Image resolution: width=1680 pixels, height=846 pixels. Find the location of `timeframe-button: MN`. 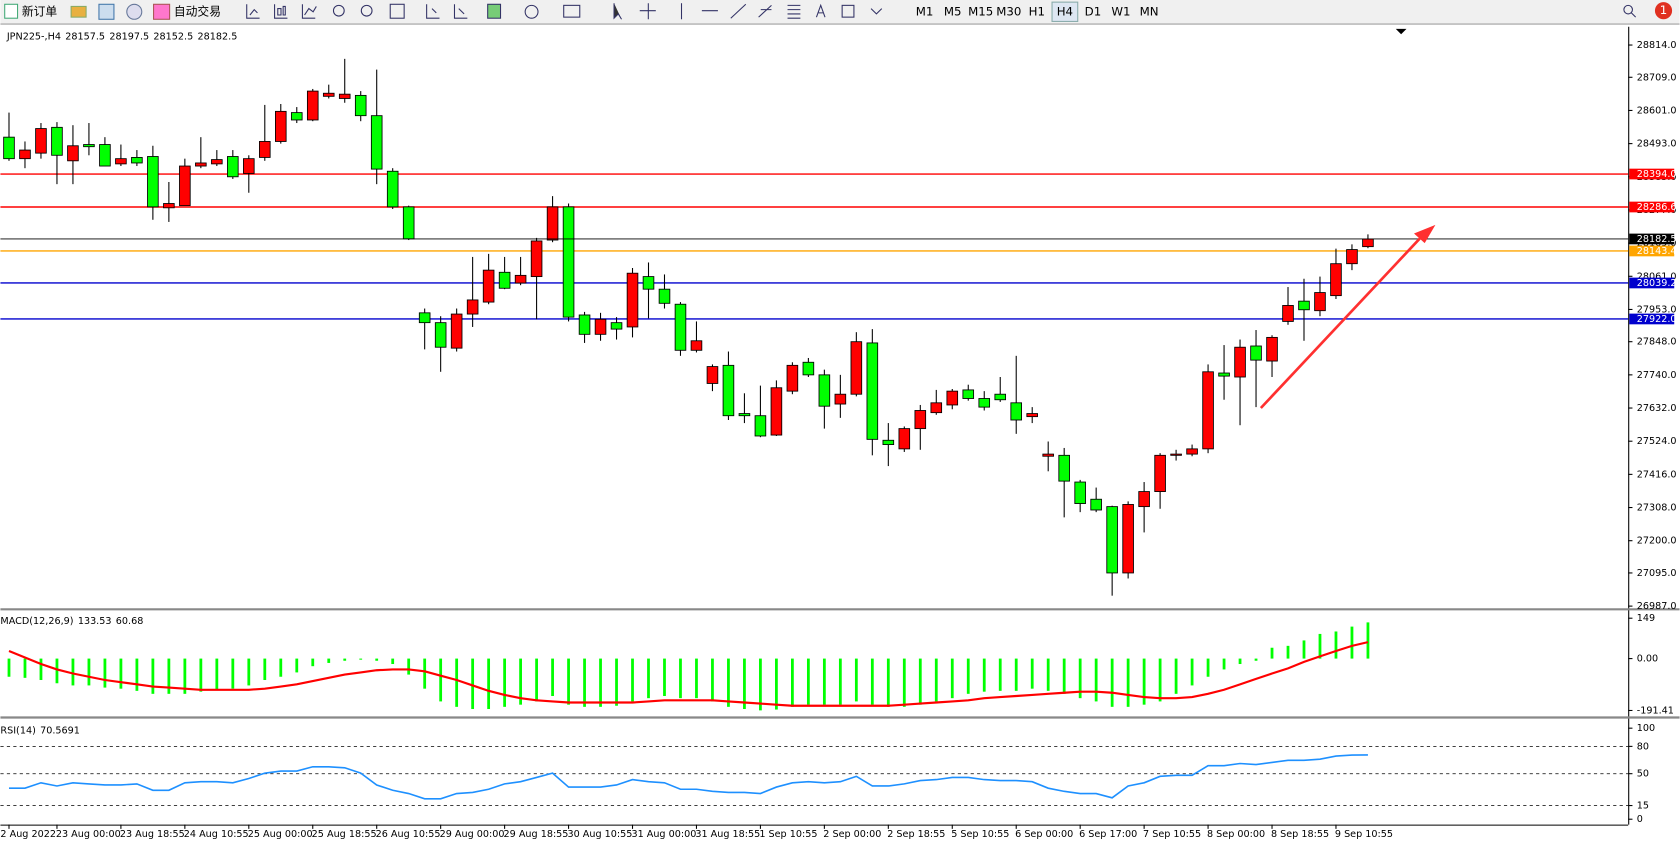

timeframe-button: MN is located at coordinates (1149, 11).